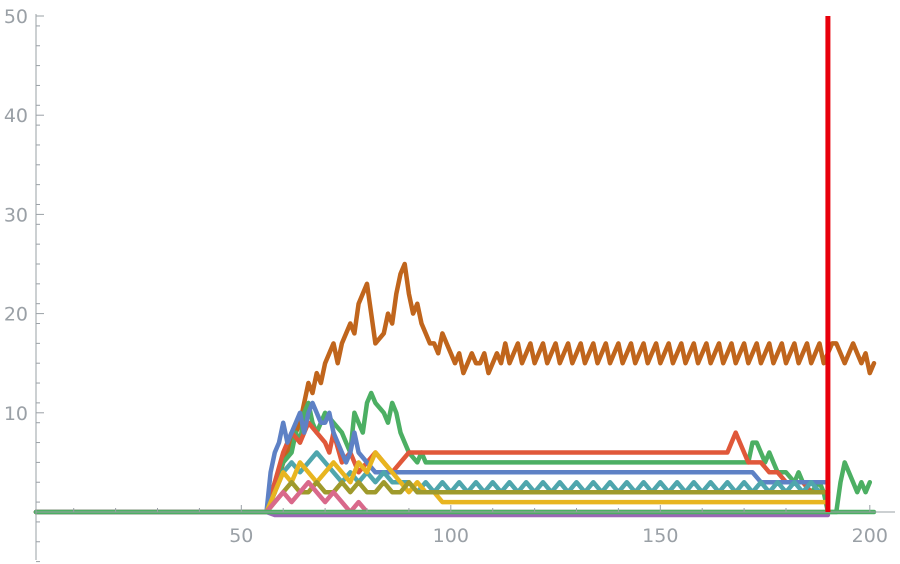  What do you see at coordinates (16, 116) in the screenshot?
I see `y-tick-label: 40` at bounding box center [16, 116].